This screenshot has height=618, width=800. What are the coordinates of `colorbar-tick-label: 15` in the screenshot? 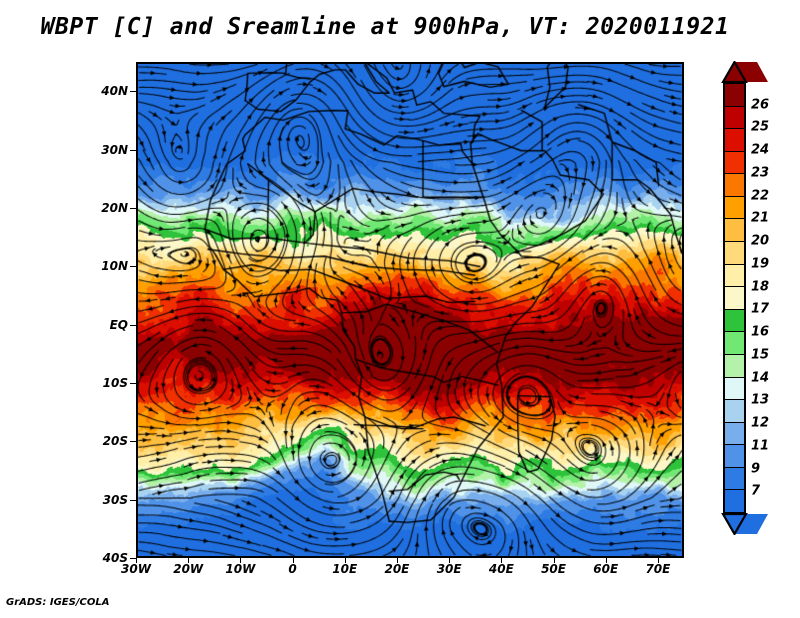 It's located at (760, 355).